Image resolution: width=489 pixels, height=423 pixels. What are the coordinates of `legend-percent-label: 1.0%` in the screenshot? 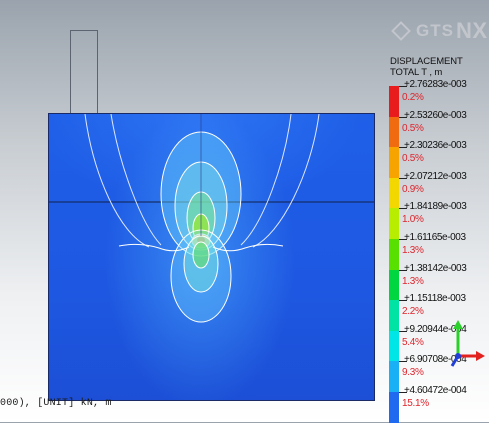 It's located at (413, 220).